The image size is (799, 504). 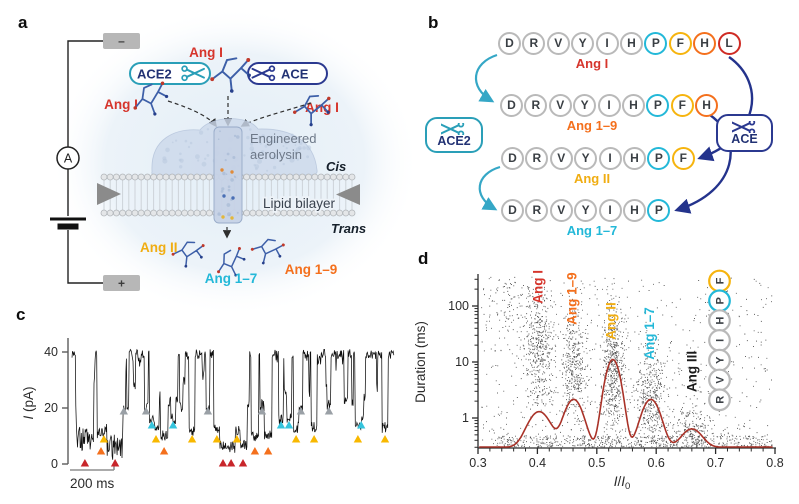 What do you see at coordinates (244, 439) in the screenshot?
I see `event-markers-ang-ii` at bounding box center [244, 439].